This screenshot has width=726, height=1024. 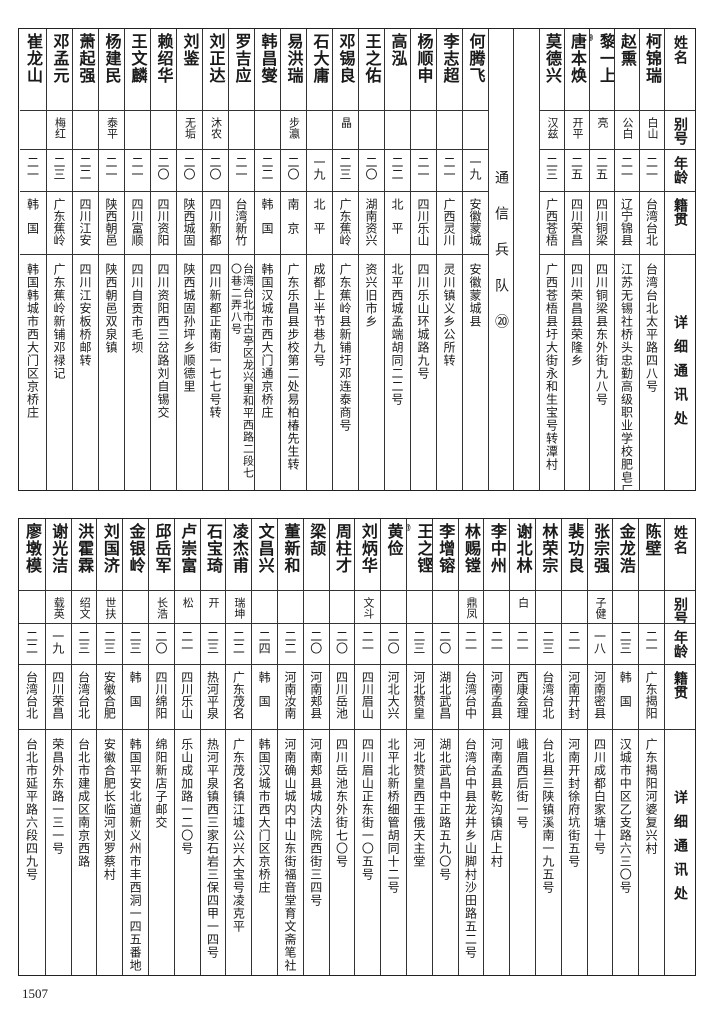 What do you see at coordinates (602, 171) in the screenshot?
I see `person-age-cell: 二五` at bounding box center [602, 171].